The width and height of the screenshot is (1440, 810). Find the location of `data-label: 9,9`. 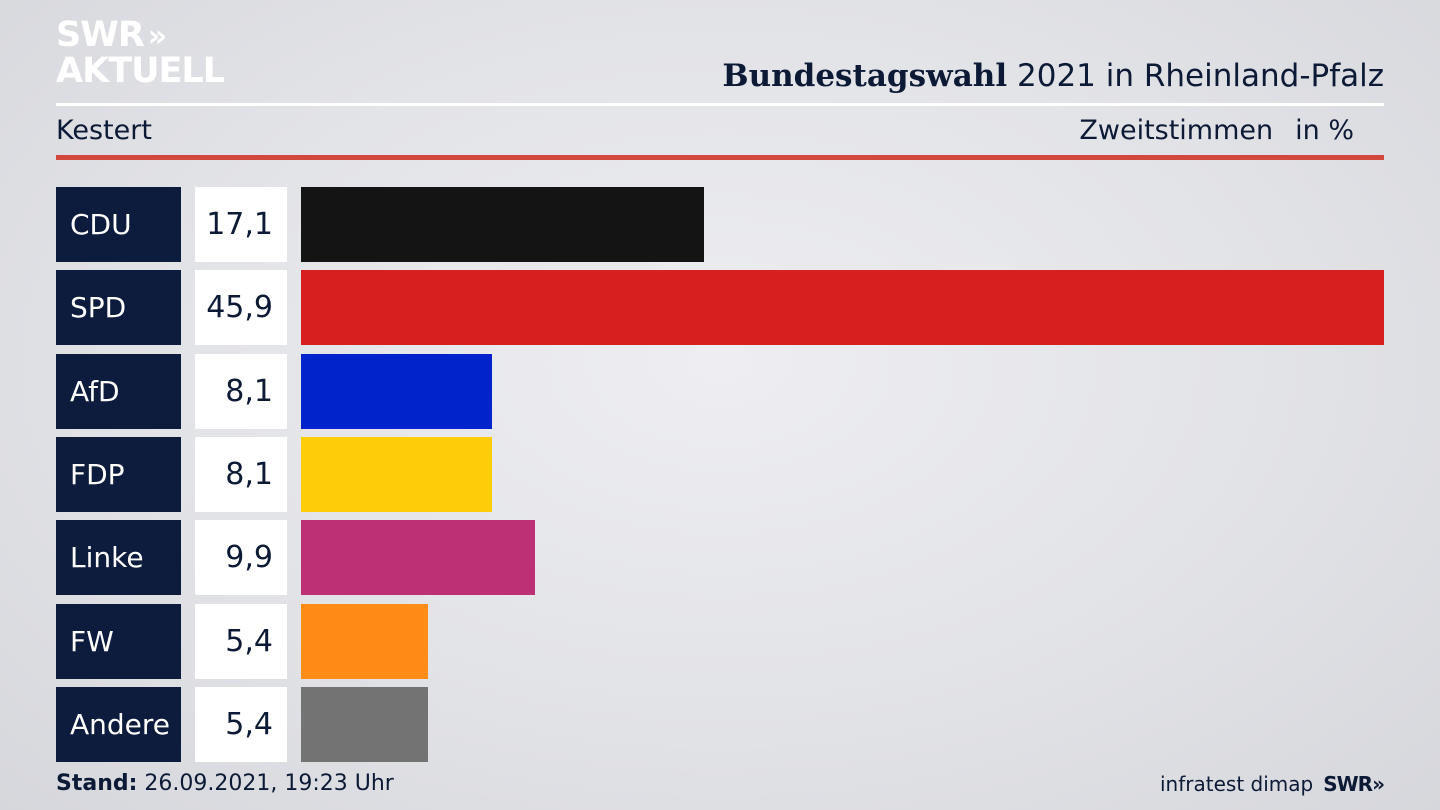

data-label: 9,9 is located at coordinates (241, 557).